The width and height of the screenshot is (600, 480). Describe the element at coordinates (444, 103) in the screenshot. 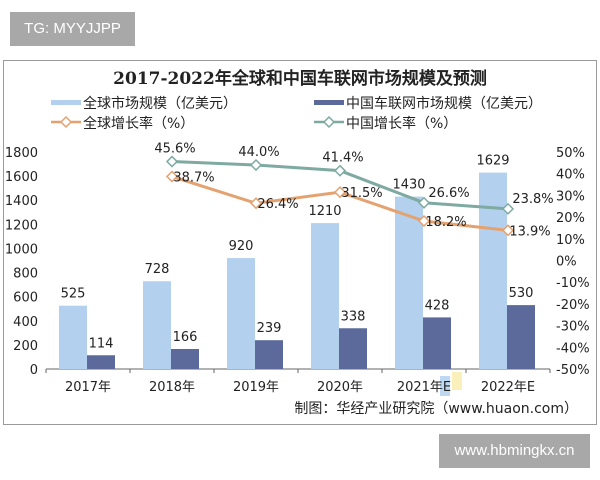

I see `legend-label: 中国车联网市场规模（亿美元）` at that location.